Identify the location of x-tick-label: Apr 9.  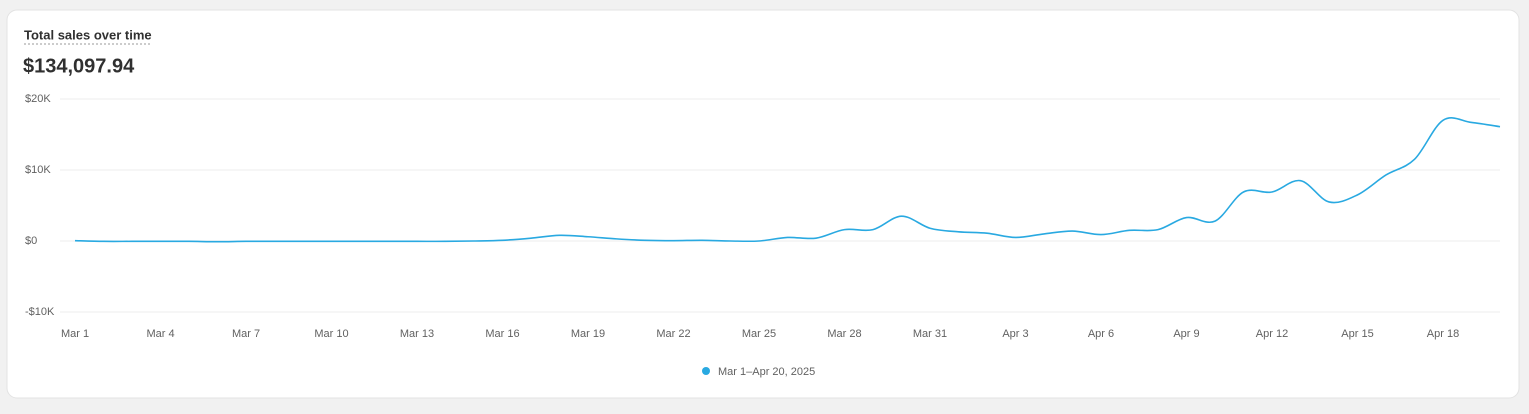
(1186, 334).